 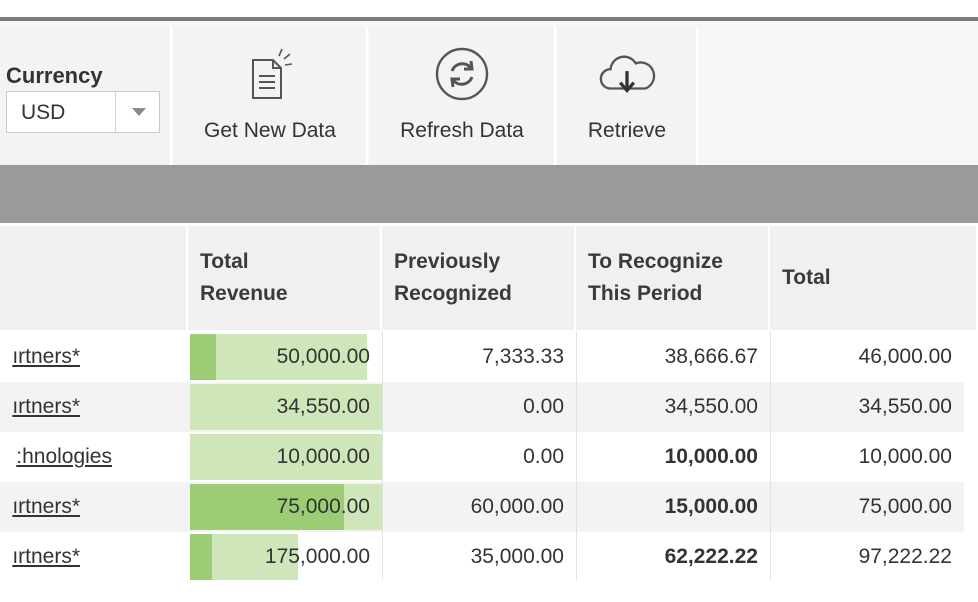 I want to click on top-divider, so click(x=489, y=19).